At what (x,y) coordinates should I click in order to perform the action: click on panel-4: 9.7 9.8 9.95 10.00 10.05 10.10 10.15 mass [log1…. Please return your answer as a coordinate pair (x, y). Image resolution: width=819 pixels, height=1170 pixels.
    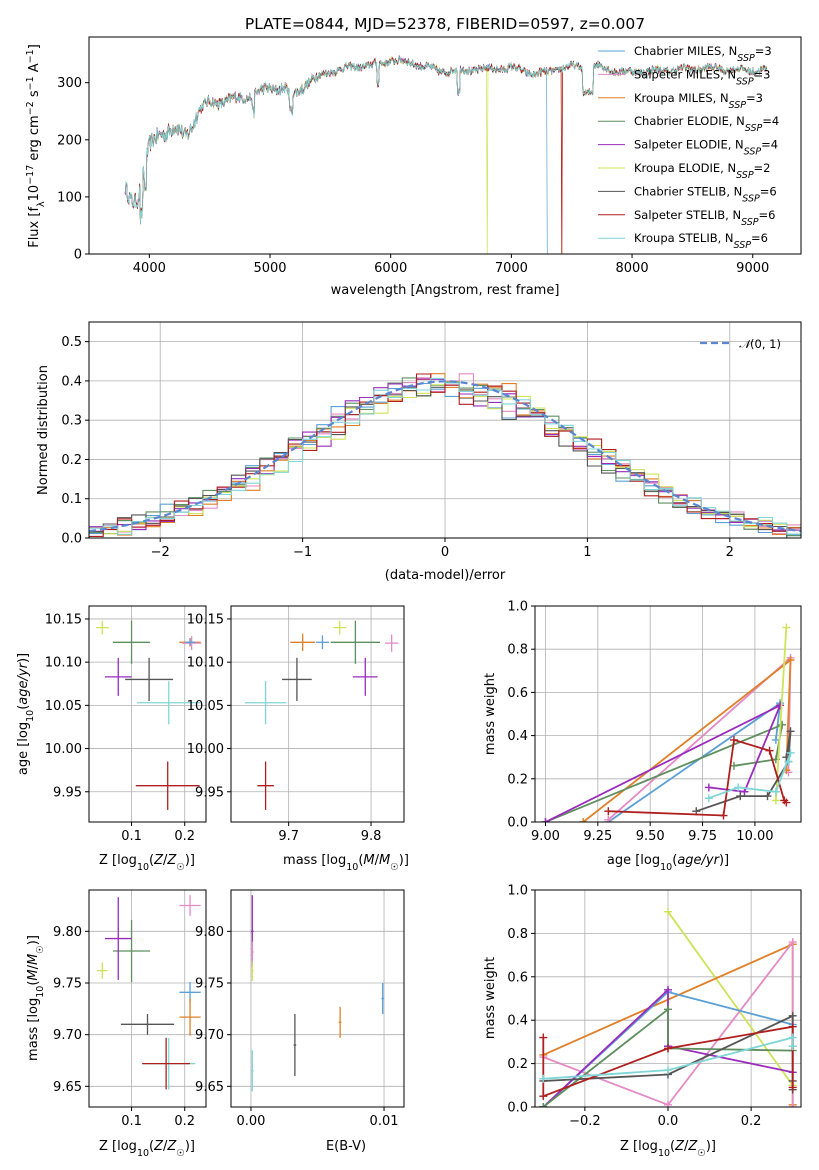
    Looking at the image, I should click on (298, 739).